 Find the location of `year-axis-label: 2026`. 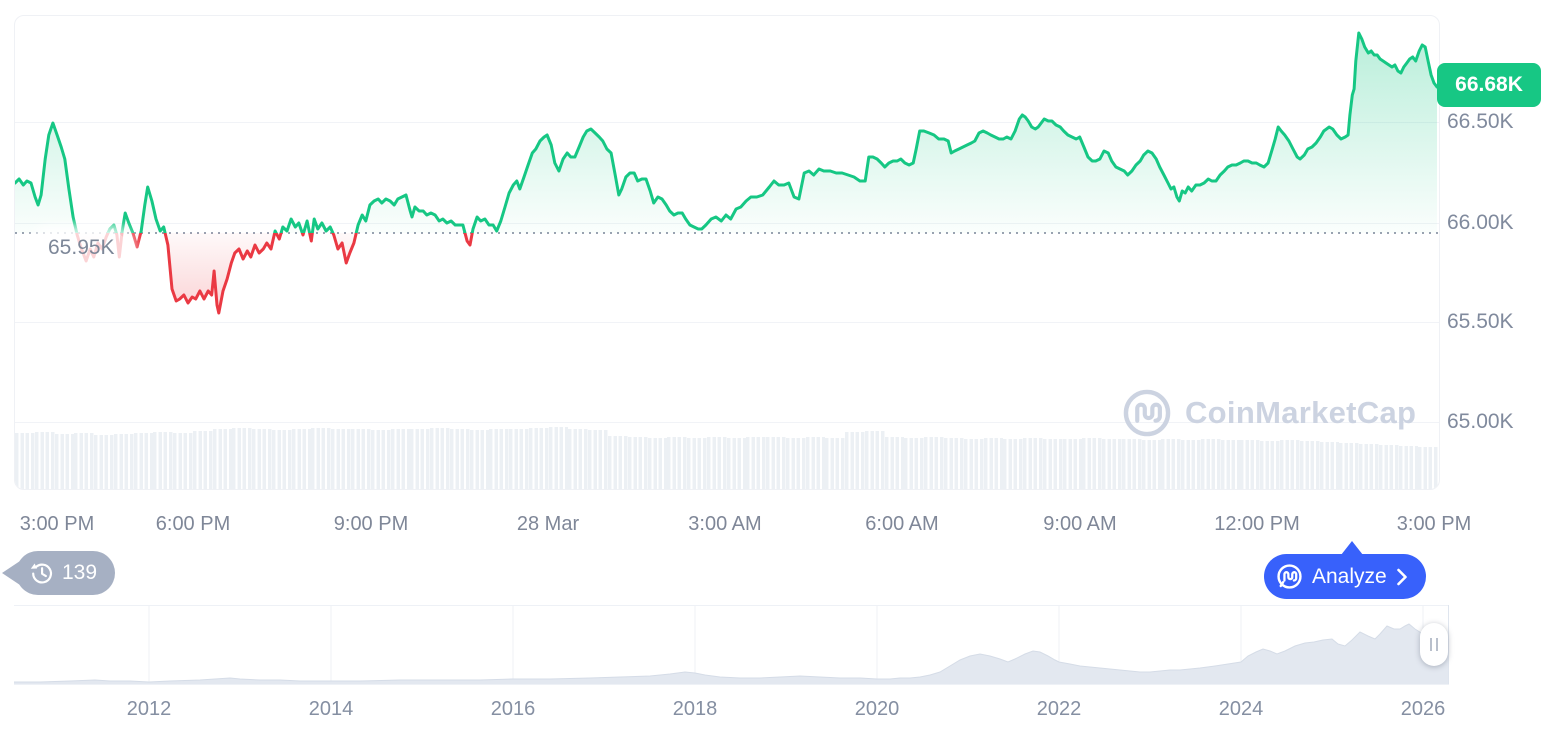

year-axis-label: 2026 is located at coordinates (1423, 709).